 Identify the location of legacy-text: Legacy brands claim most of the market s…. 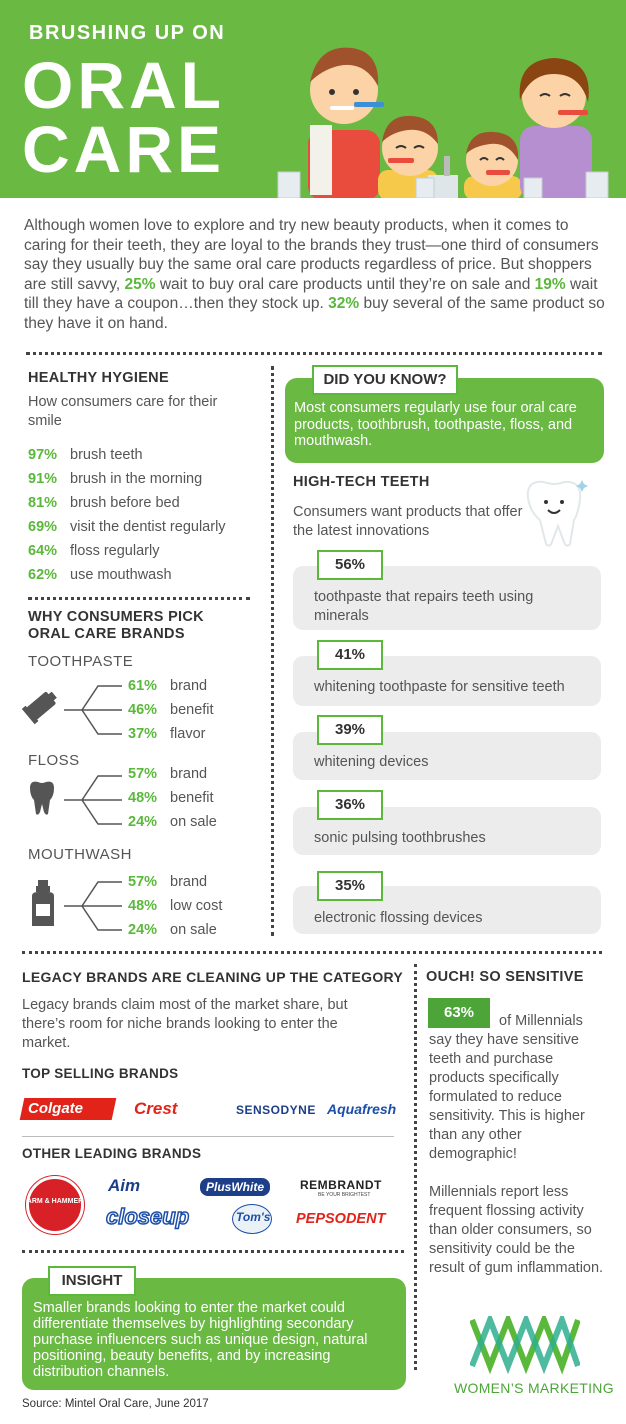
(185, 1024).